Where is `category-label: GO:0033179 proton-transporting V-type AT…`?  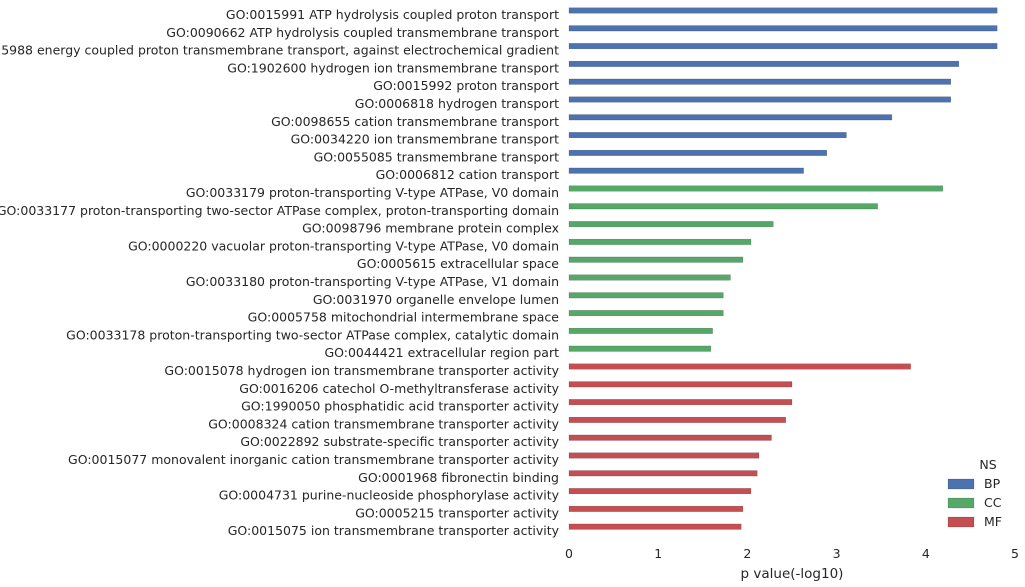
category-label: GO:0033179 proton-transporting V-type AT… is located at coordinates (372, 192).